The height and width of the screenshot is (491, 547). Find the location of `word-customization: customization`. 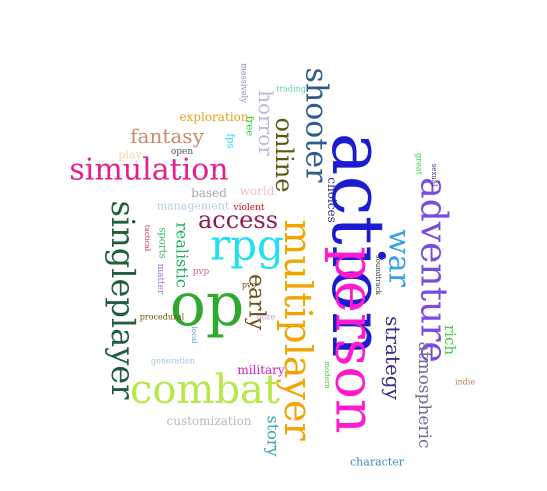

word-customization: customization is located at coordinates (209, 421).